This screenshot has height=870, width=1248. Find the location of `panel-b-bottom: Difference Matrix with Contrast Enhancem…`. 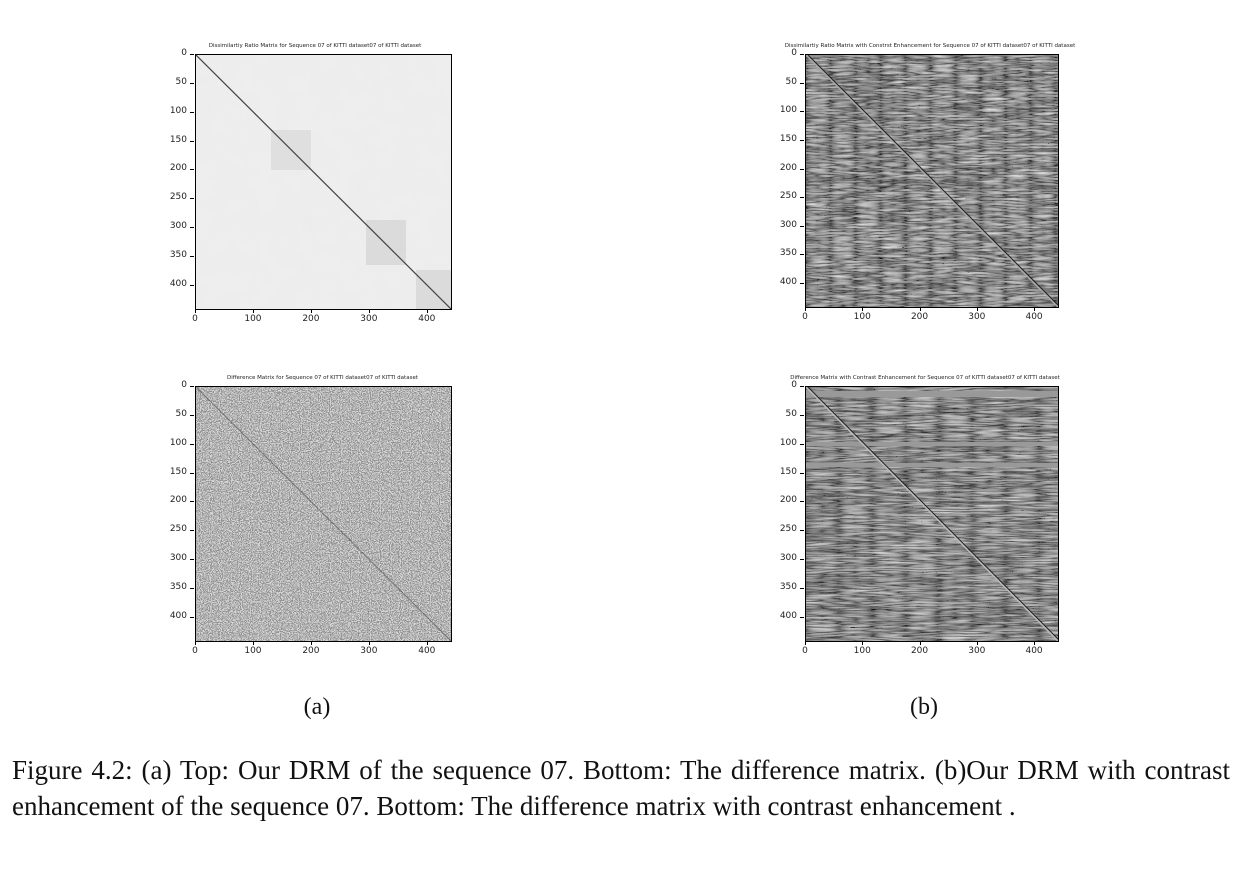

panel-b-bottom: Difference Matrix with Contrast Enhancem… is located at coordinates (925, 522).